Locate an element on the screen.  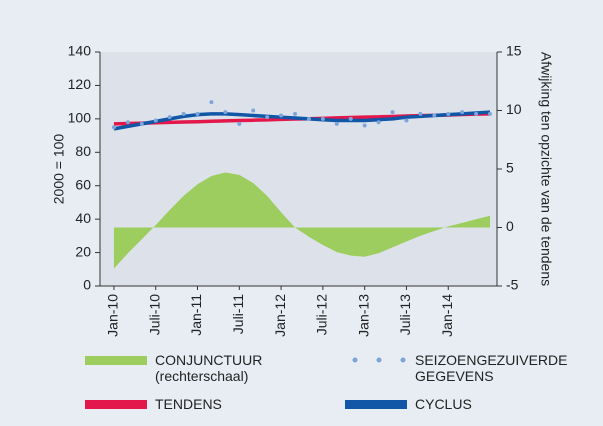
legend-label: CYCLUS is located at coordinates (443, 404).